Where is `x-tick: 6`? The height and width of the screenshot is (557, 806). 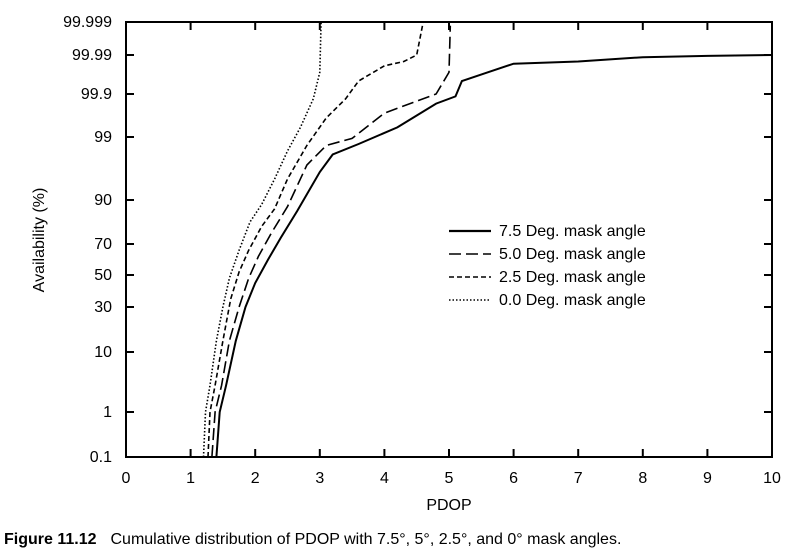
x-tick: 6 is located at coordinates (513, 254).